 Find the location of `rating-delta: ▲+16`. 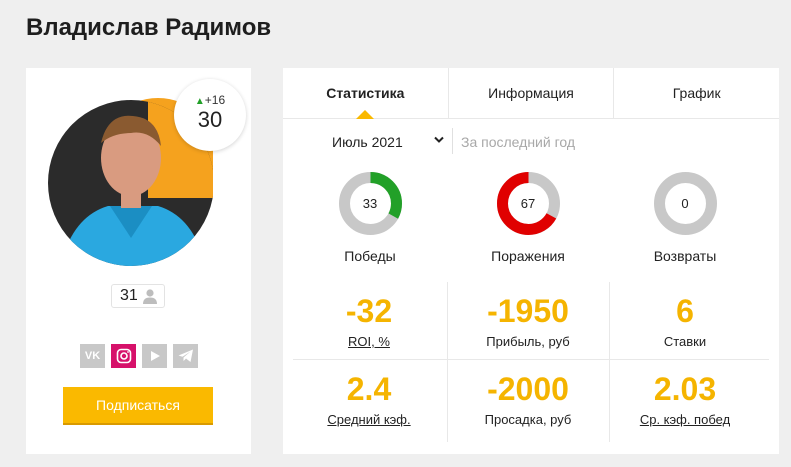

rating-delta: ▲+16 is located at coordinates (210, 100).